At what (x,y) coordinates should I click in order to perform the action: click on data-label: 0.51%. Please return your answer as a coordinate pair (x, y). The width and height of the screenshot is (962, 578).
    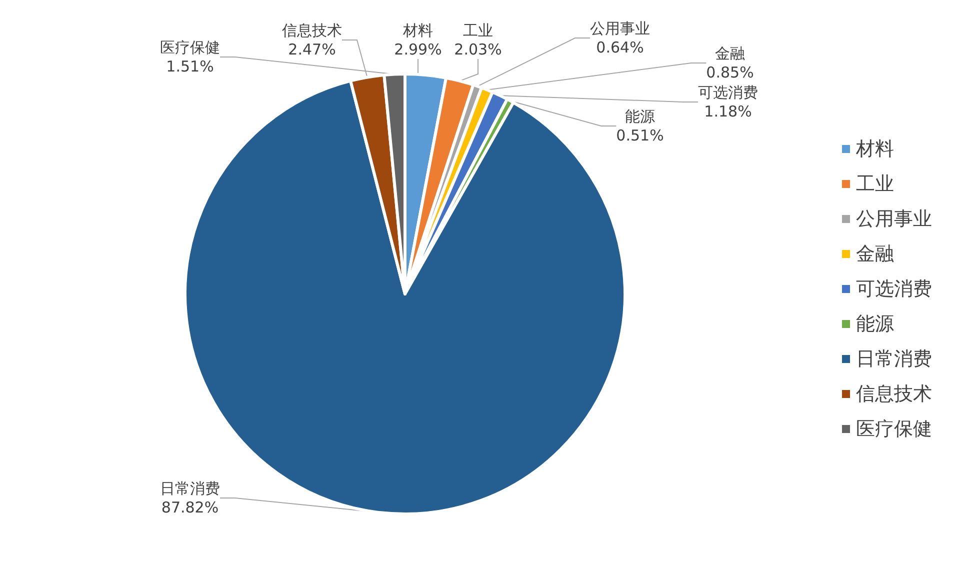
    Looking at the image, I should click on (640, 135).